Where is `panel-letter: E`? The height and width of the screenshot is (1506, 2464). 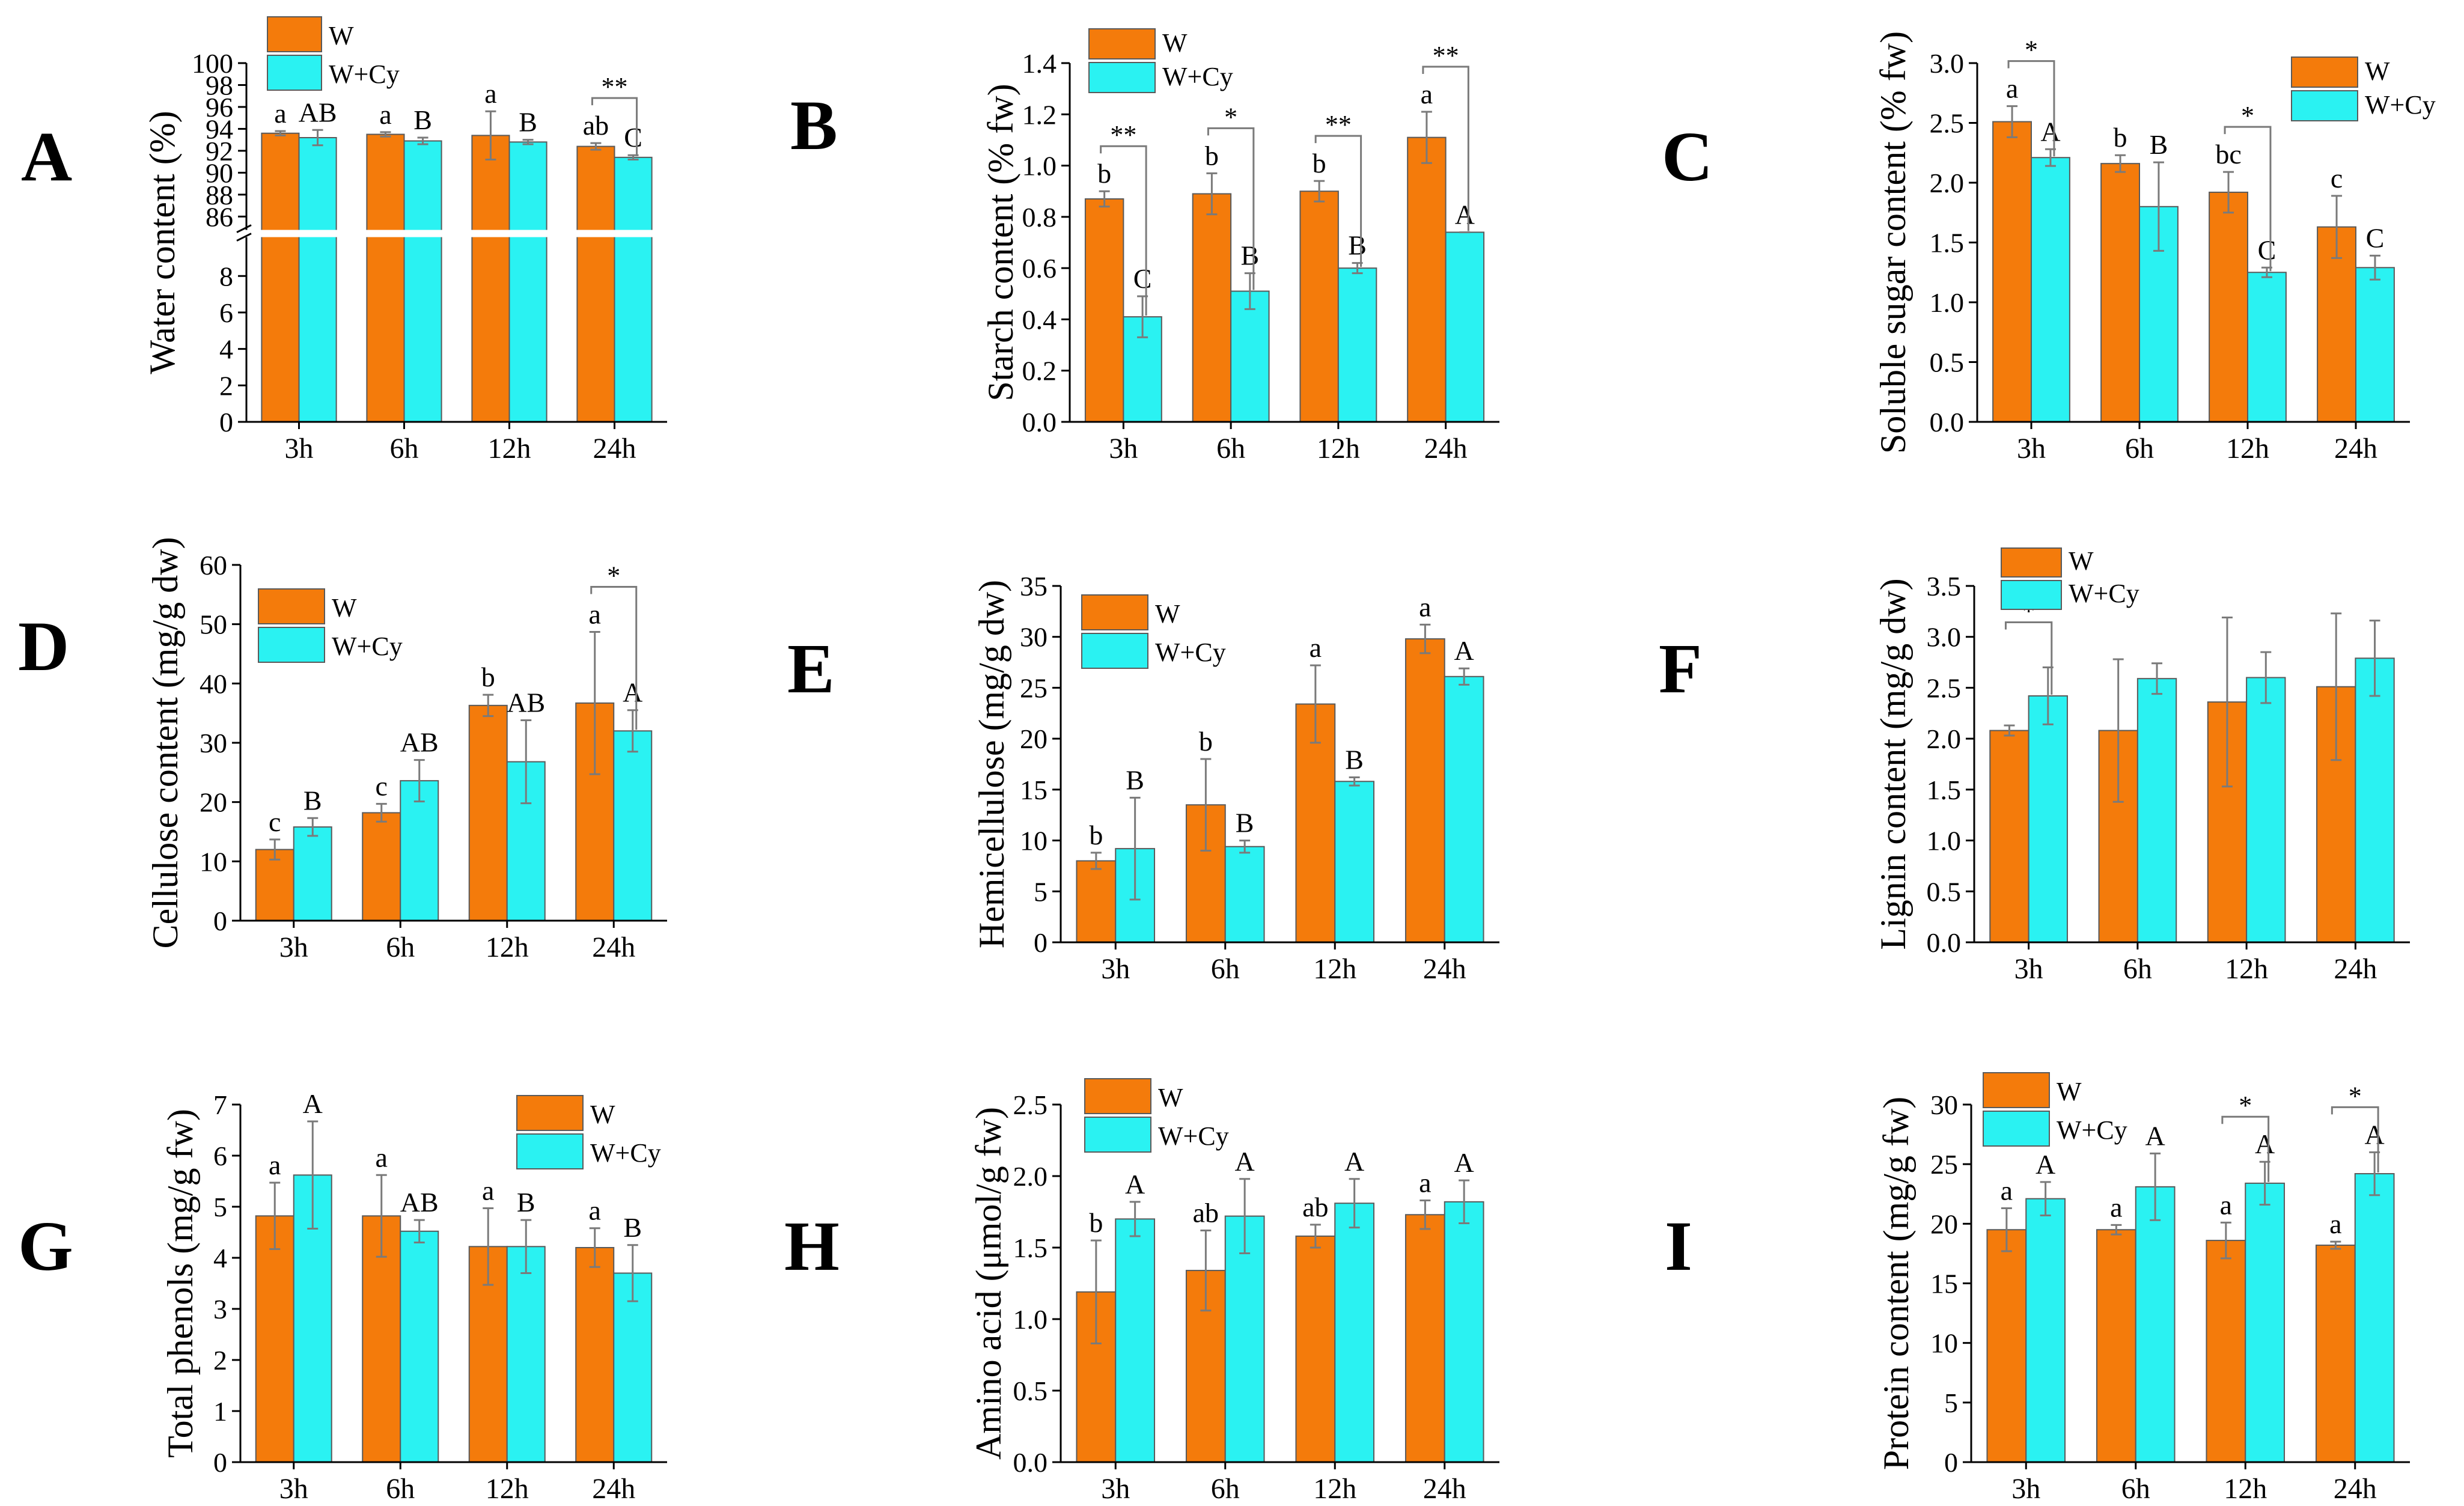 panel-letter: E is located at coordinates (811, 669).